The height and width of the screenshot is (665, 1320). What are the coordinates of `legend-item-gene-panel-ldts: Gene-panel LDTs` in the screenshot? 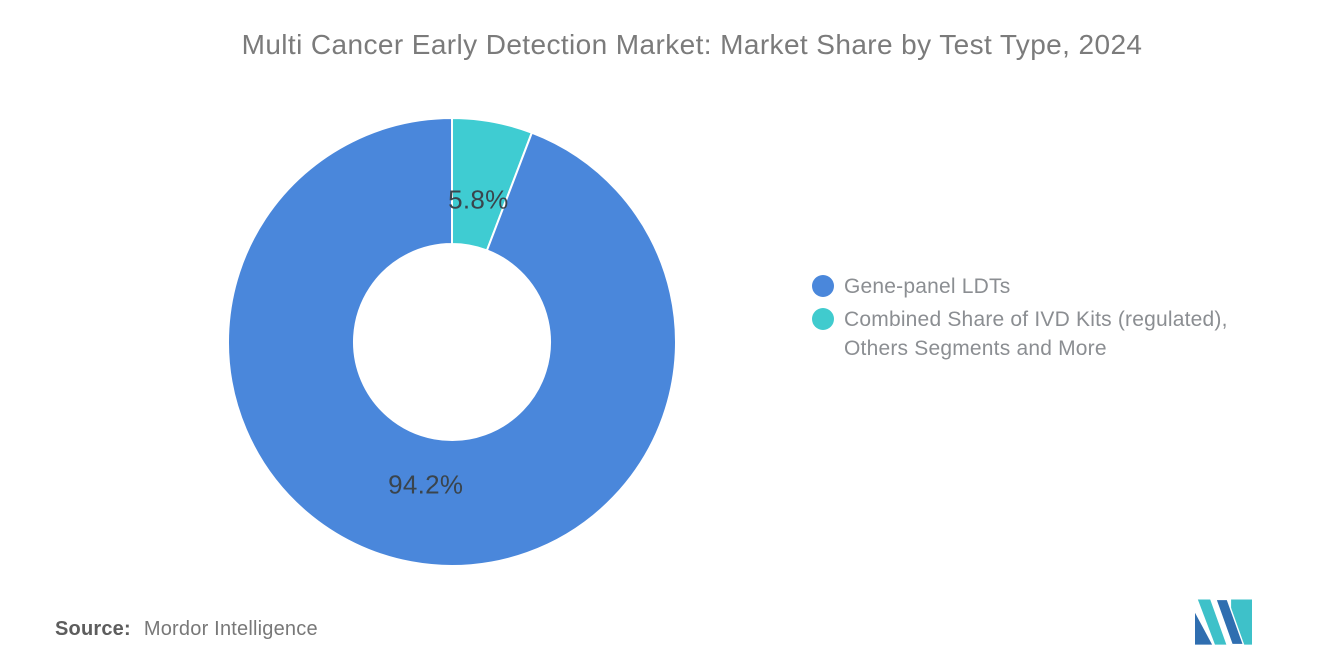 It's located at (1020, 286).